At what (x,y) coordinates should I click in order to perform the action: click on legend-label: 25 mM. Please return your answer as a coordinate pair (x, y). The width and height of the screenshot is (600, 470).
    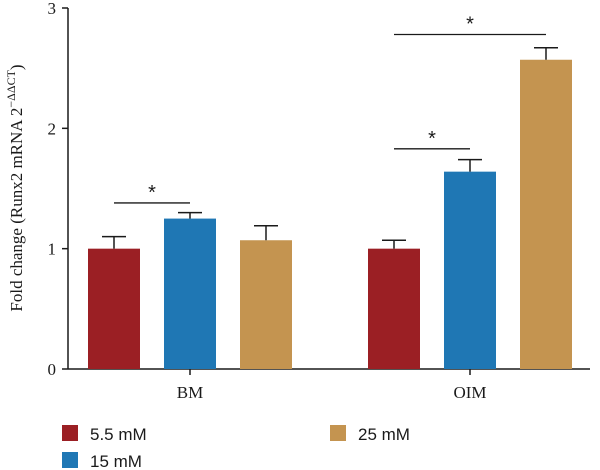
    Looking at the image, I should click on (384, 434).